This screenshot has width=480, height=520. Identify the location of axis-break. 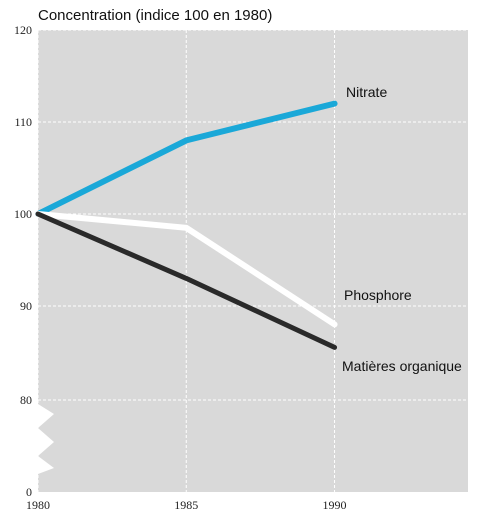
(46, 439).